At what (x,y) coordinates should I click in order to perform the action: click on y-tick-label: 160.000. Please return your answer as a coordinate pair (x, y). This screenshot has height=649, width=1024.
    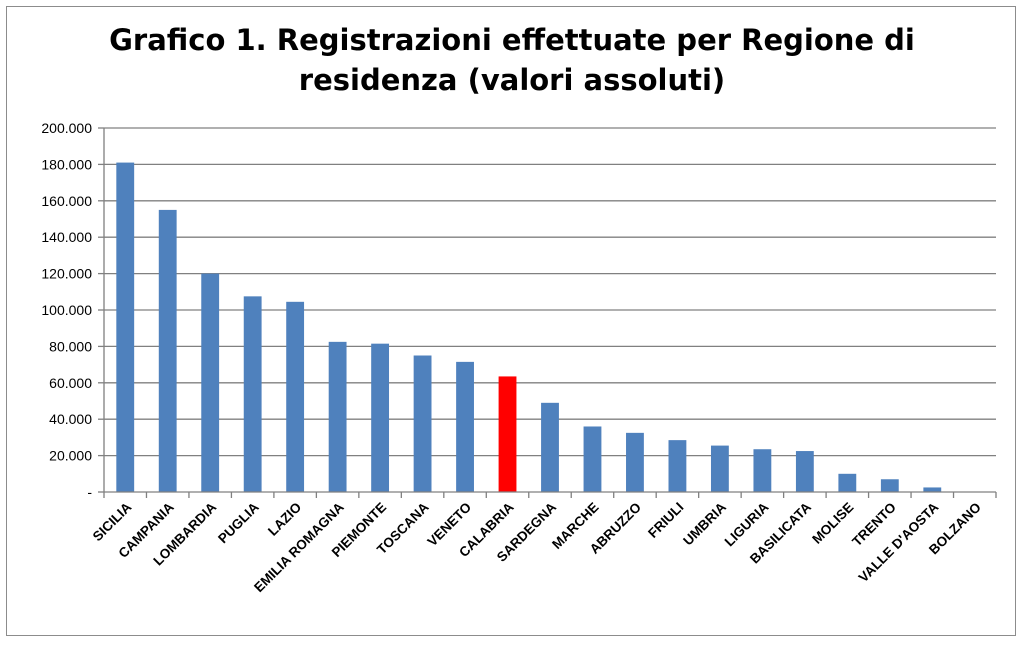
    Looking at the image, I should click on (66, 201).